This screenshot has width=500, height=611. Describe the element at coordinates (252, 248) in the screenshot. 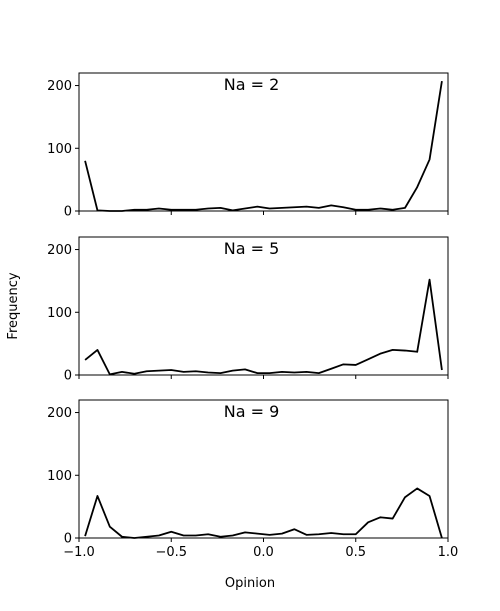

I see `subplot-title: Na = 5` at that location.